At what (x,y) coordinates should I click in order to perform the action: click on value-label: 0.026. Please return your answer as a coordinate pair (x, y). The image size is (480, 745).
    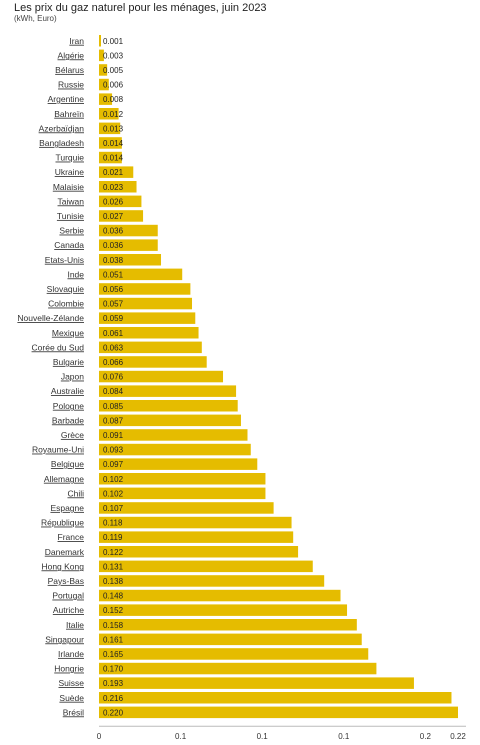
    Looking at the image, I should click on (113, 201).